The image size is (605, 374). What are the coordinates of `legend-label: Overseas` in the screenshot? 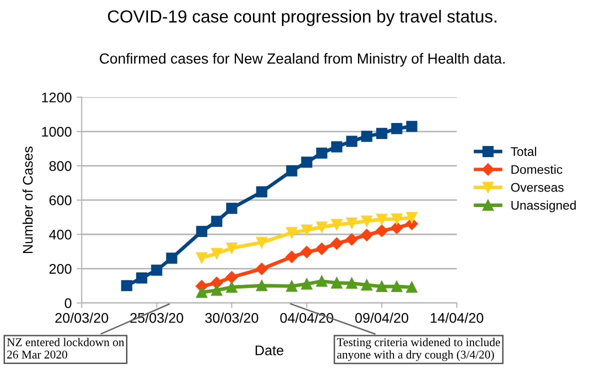 It's located at (537, 187).